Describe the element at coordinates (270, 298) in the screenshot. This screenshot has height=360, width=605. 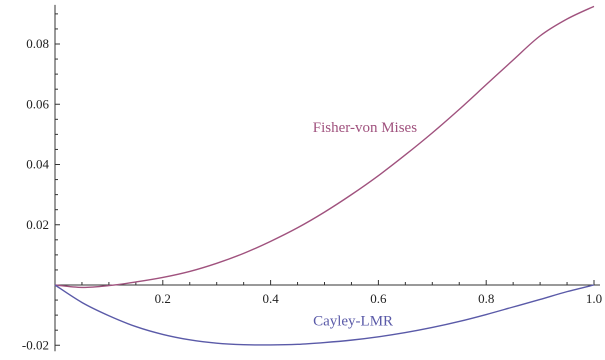
I see `x-tick-label: 0.4` at that location.